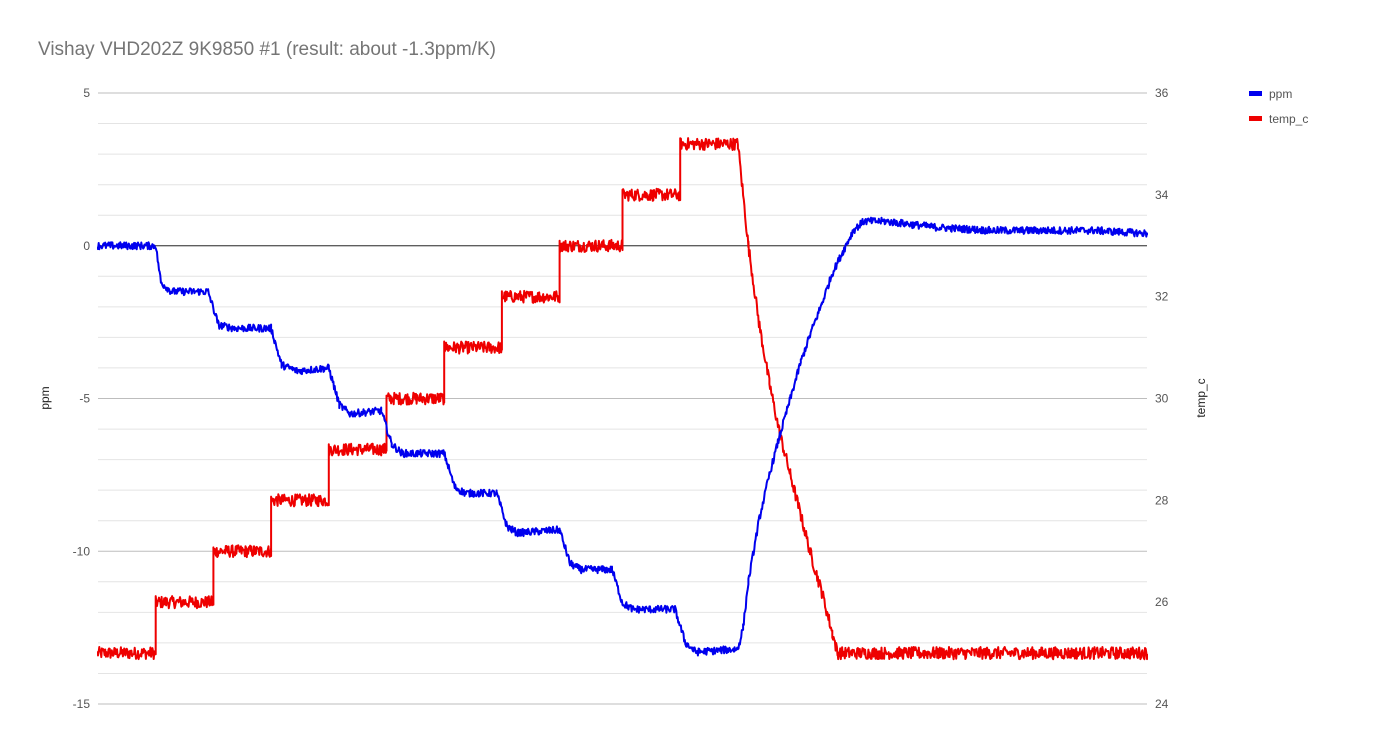 This screenshot has height=749, width=1375. What do you see at coordinates (86, 93) in the screenshot?
I see `left-tick-label: 5` at bounding box center [86, 93].